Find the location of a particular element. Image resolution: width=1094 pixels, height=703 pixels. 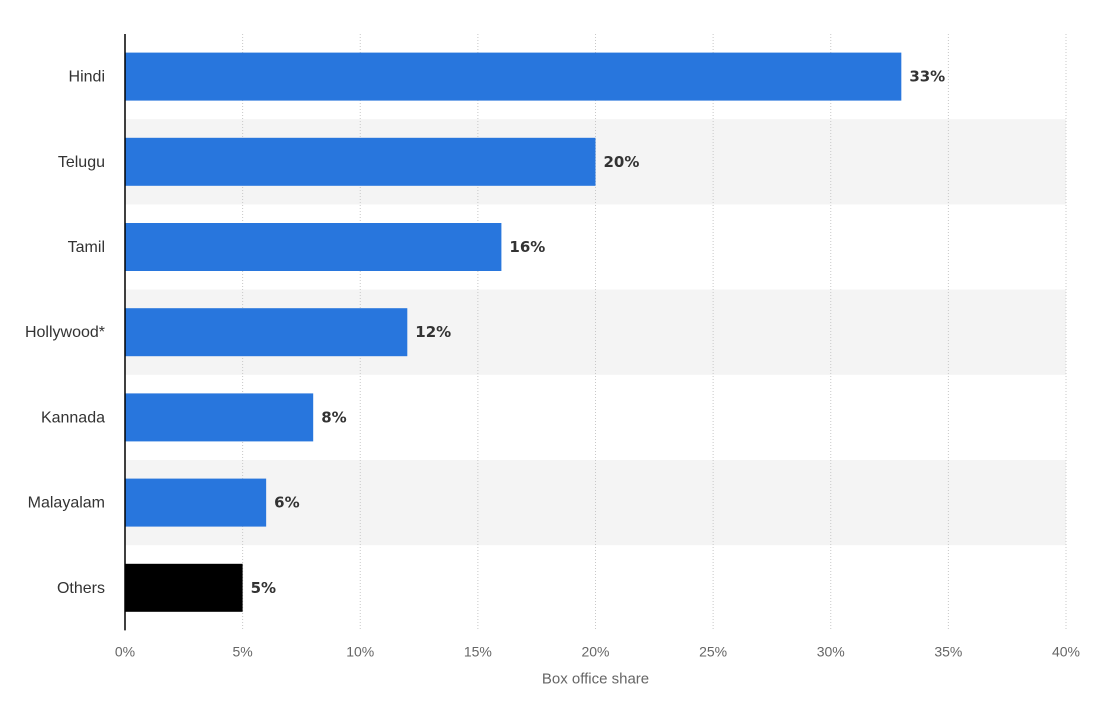

category-label: Hindi is located at coordinates (87, 77).